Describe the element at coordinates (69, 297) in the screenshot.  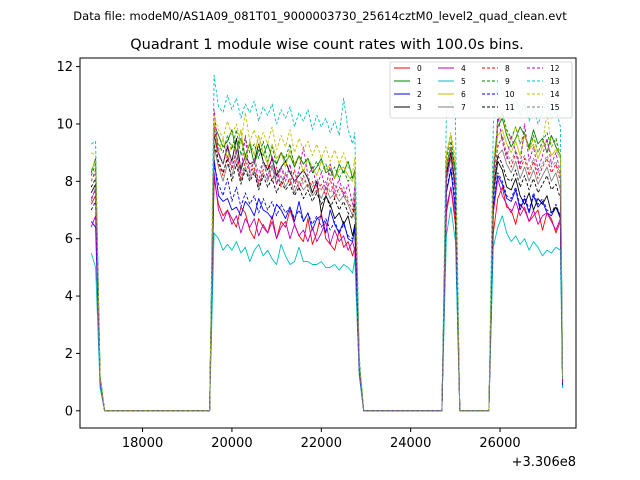
I see `y-tick-label: 4` at that location.